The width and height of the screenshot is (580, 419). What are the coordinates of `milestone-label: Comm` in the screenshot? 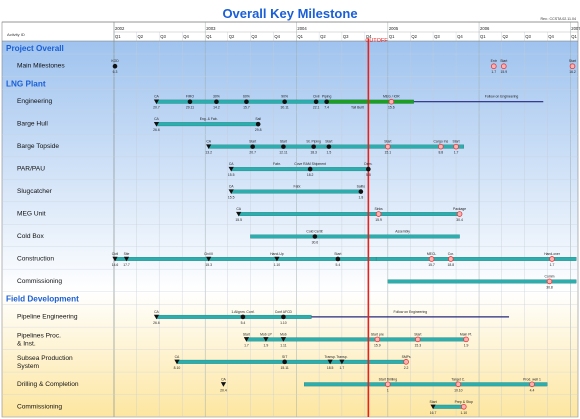 It's located at (550, 276).